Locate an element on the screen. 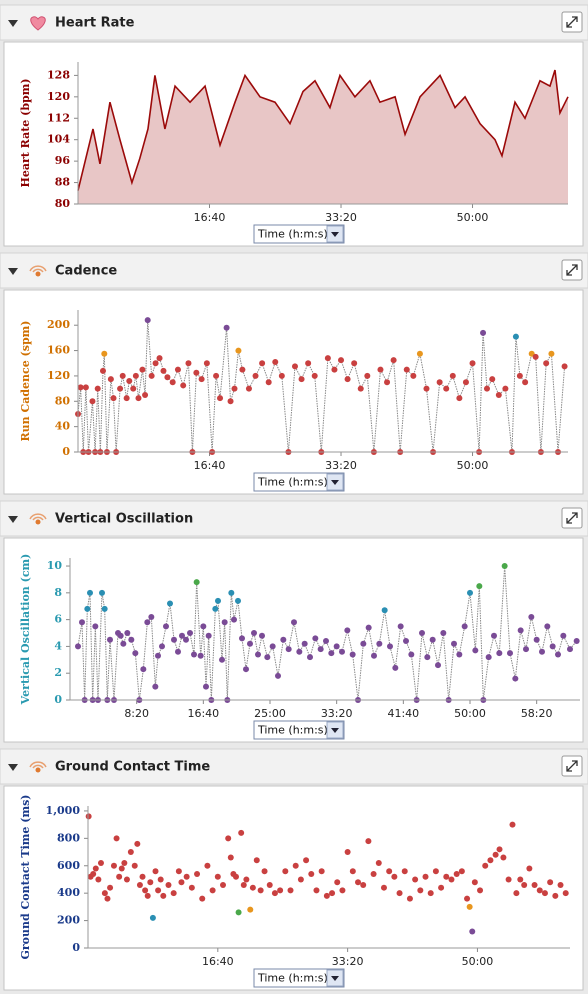  y-tick-label: 0 is located at coordinates (76, 947).